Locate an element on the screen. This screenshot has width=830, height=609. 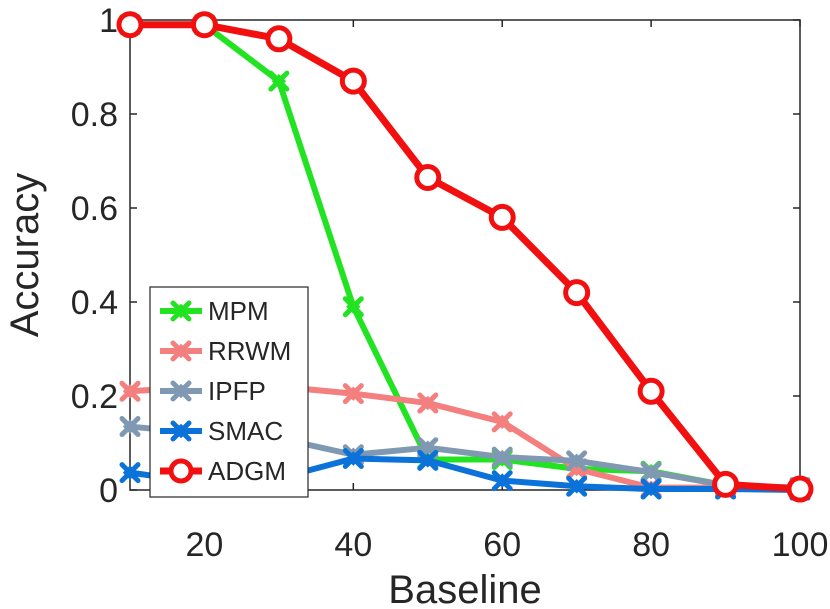
y-tick-label: 0.4 is located at coordinates (94, 303).